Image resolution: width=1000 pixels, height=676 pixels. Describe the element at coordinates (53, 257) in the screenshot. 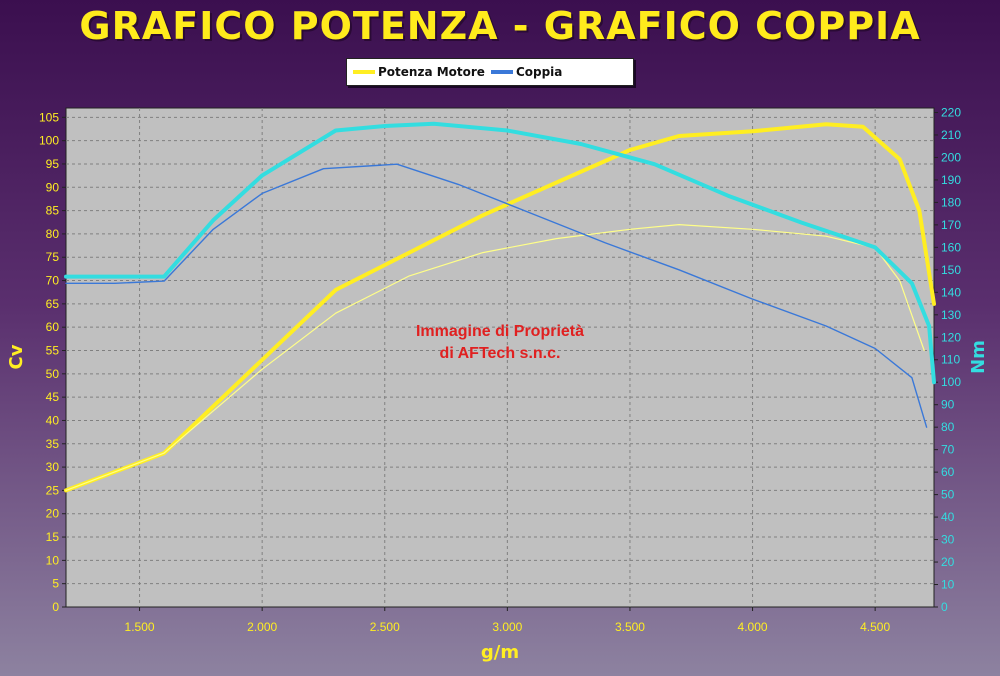

I see `left-tick-label: 75` at that location.